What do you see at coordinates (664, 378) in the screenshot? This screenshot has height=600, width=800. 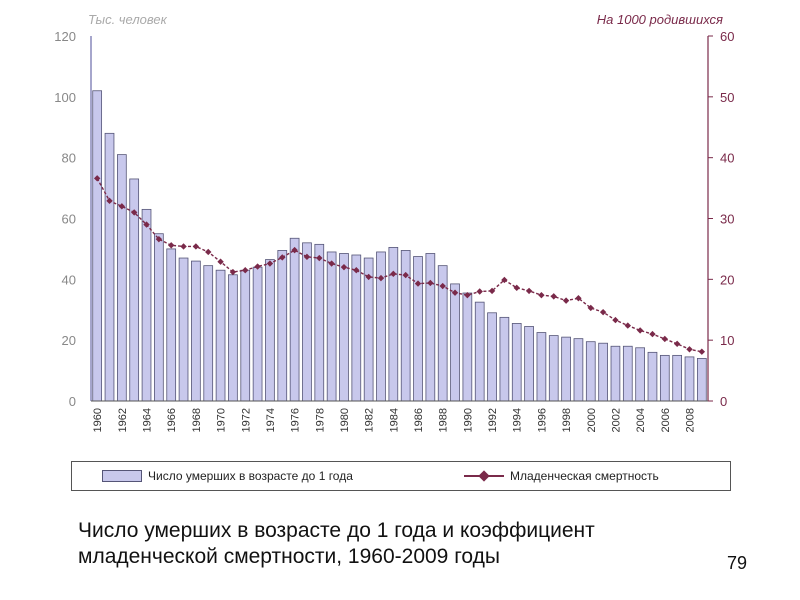 I see `bar-2006` at bounding box center [664, 378].